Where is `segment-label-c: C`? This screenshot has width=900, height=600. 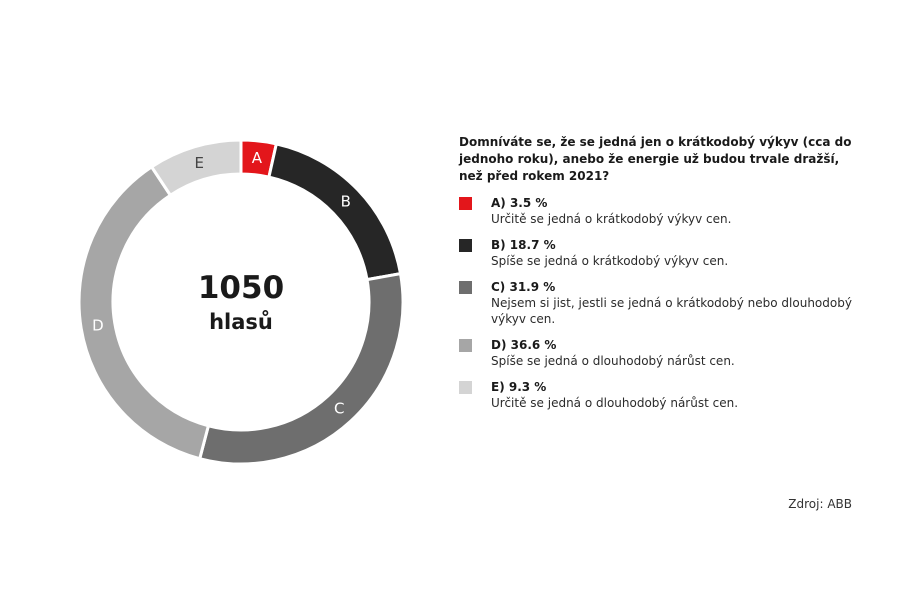
segment-label-c: C is located at coordinates (339, 409).